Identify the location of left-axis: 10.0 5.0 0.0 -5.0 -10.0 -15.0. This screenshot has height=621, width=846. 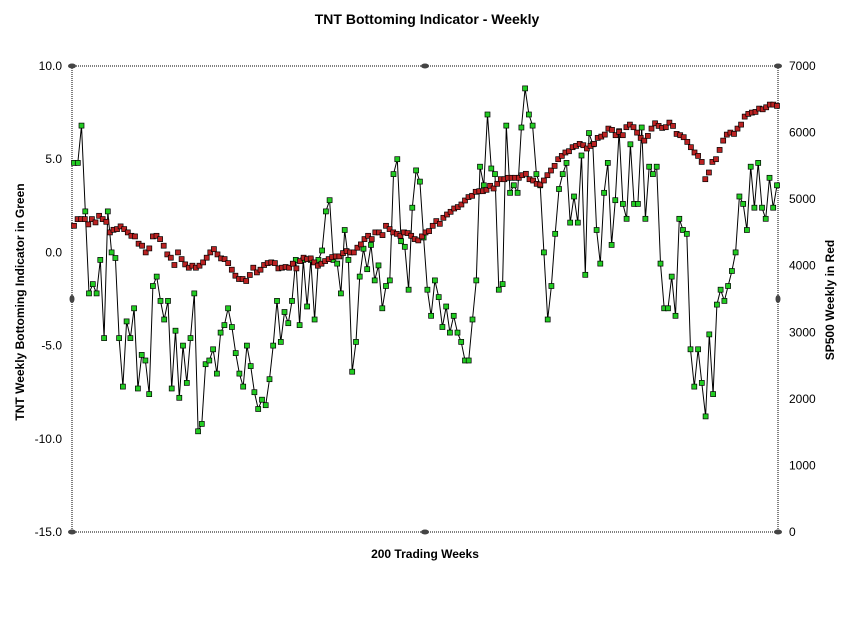
(49, 299).